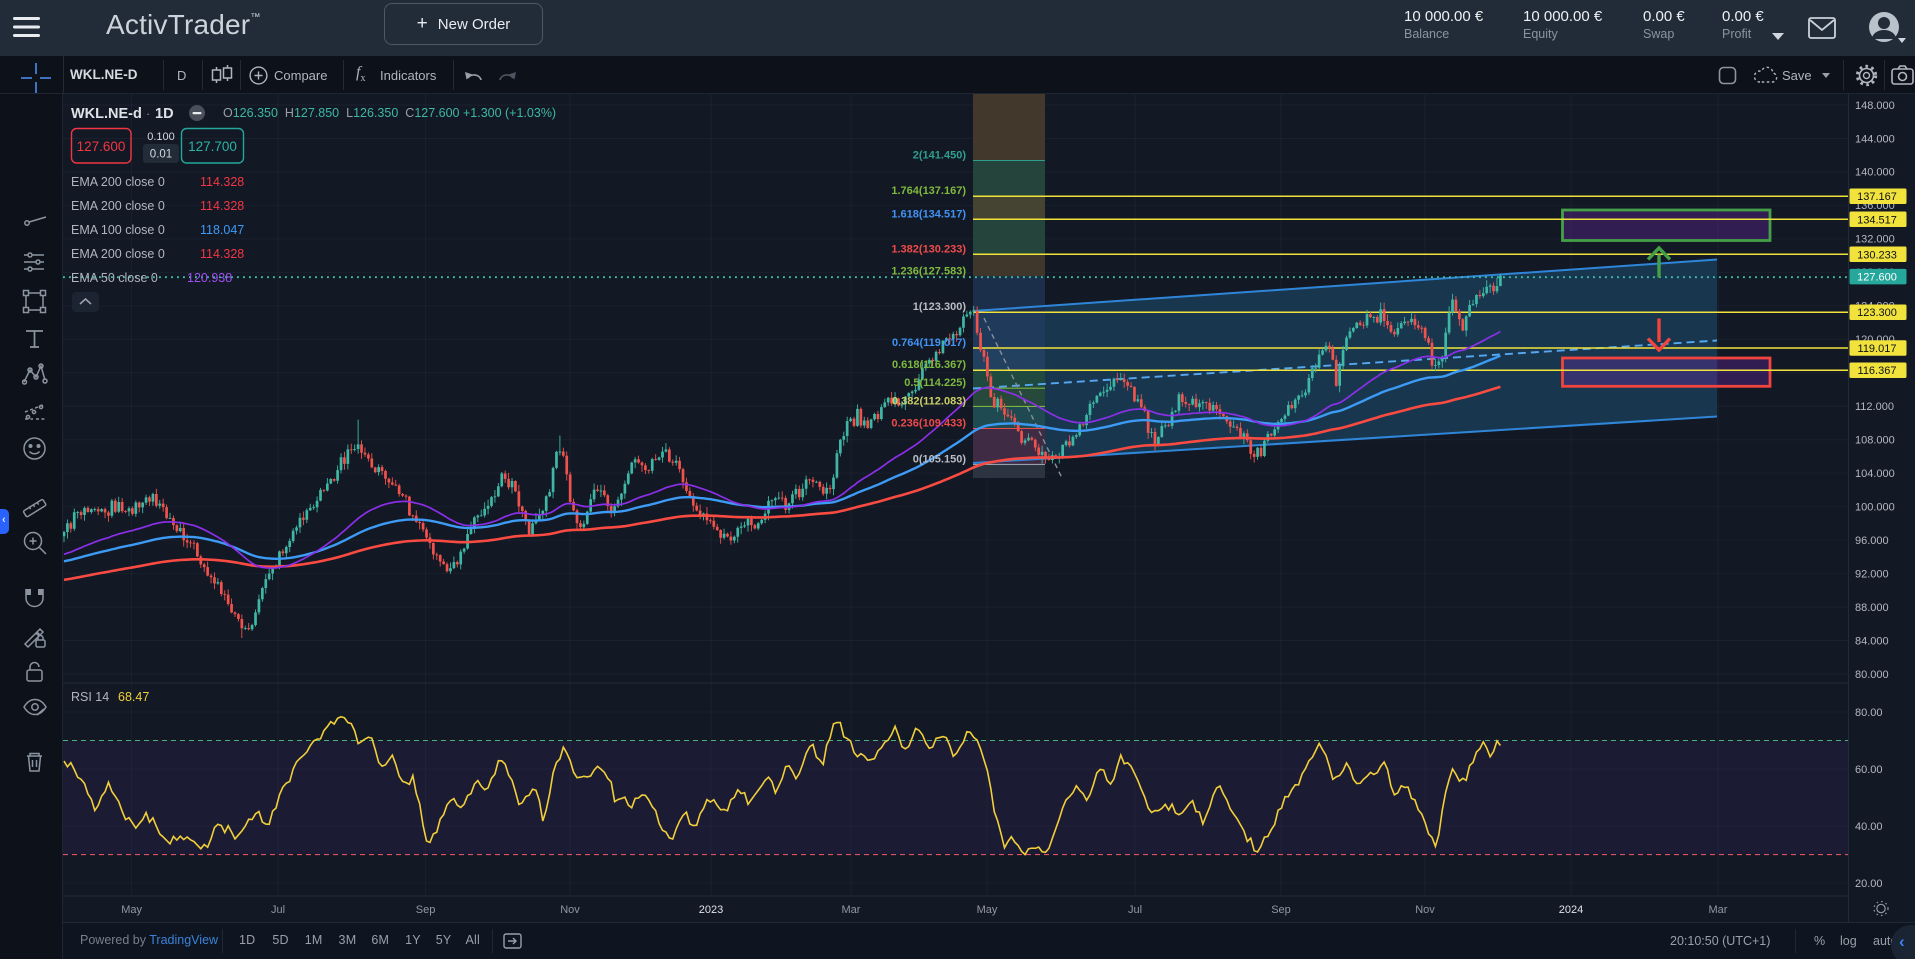 Image resolution: width=1915 pixels, height=959 pixels. What do you see at coordinates (1872, 574) in the screenshot?
I see `svg-text: 92.000` at bounding box center [1872, 574].